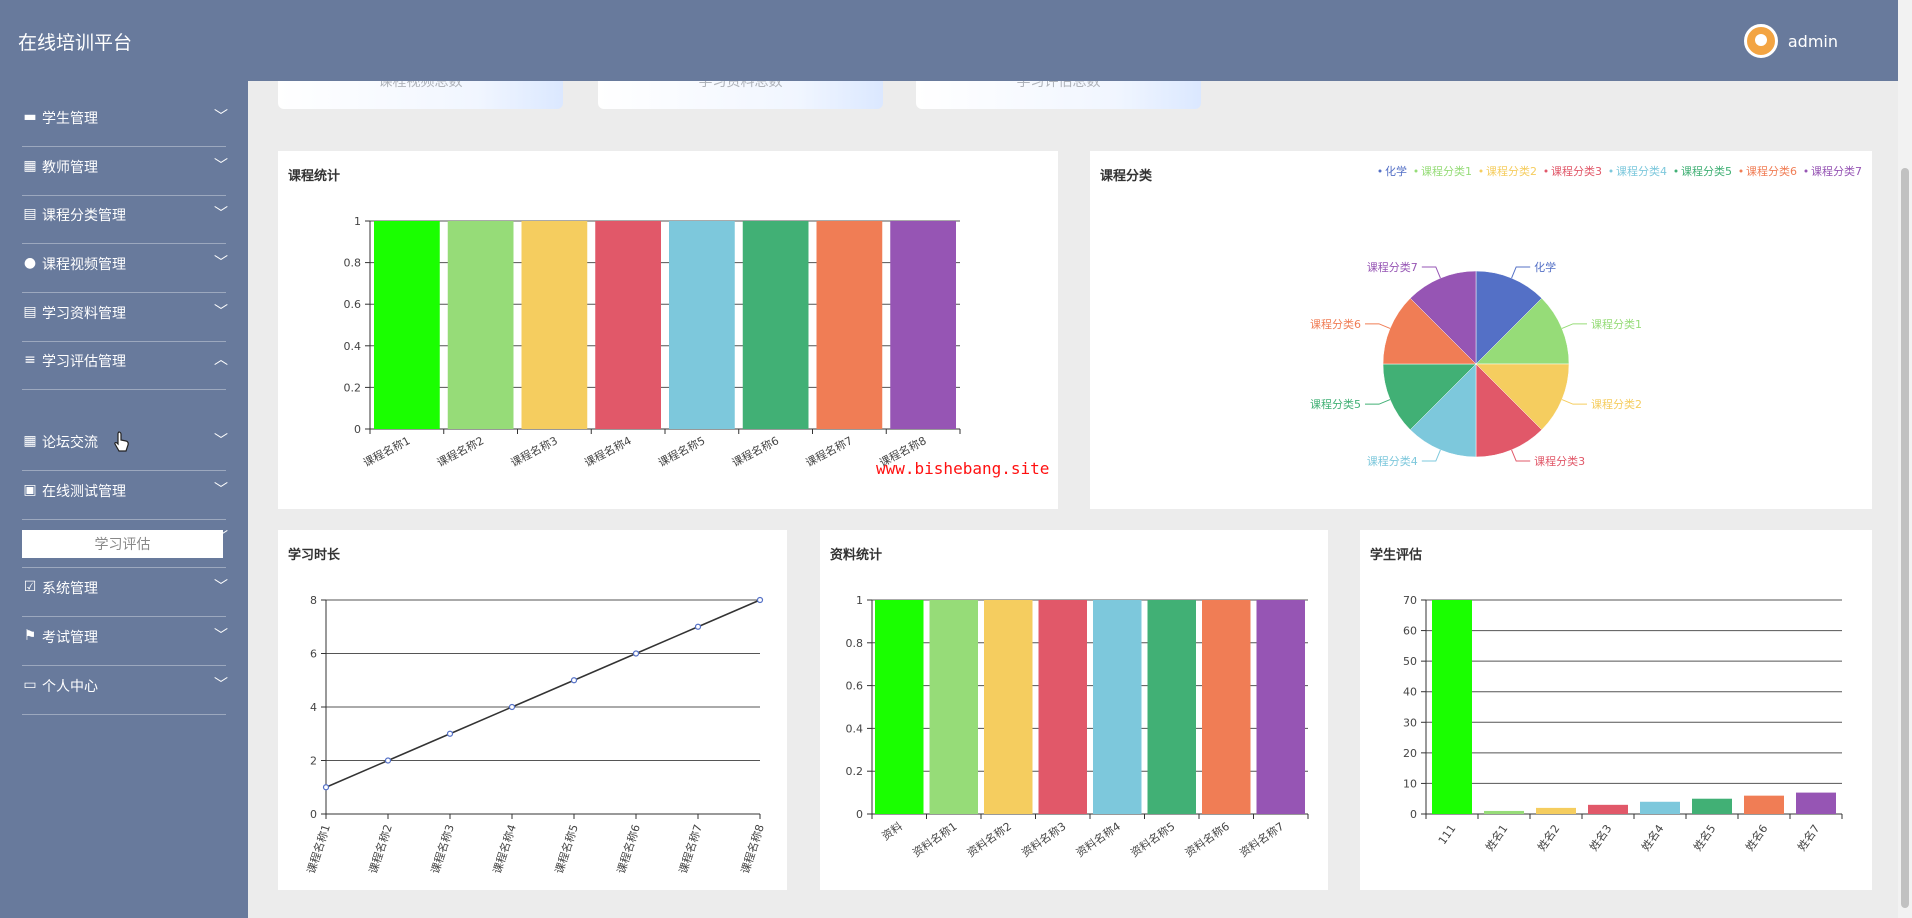 This screenshot has width=1912, height=918. I want to click on monitor-icon: ▬, so click(30, 117).